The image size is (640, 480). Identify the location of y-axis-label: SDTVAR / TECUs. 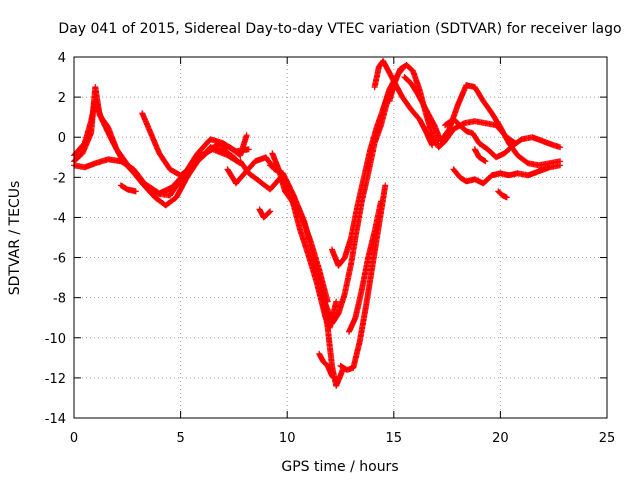
(15, 238).